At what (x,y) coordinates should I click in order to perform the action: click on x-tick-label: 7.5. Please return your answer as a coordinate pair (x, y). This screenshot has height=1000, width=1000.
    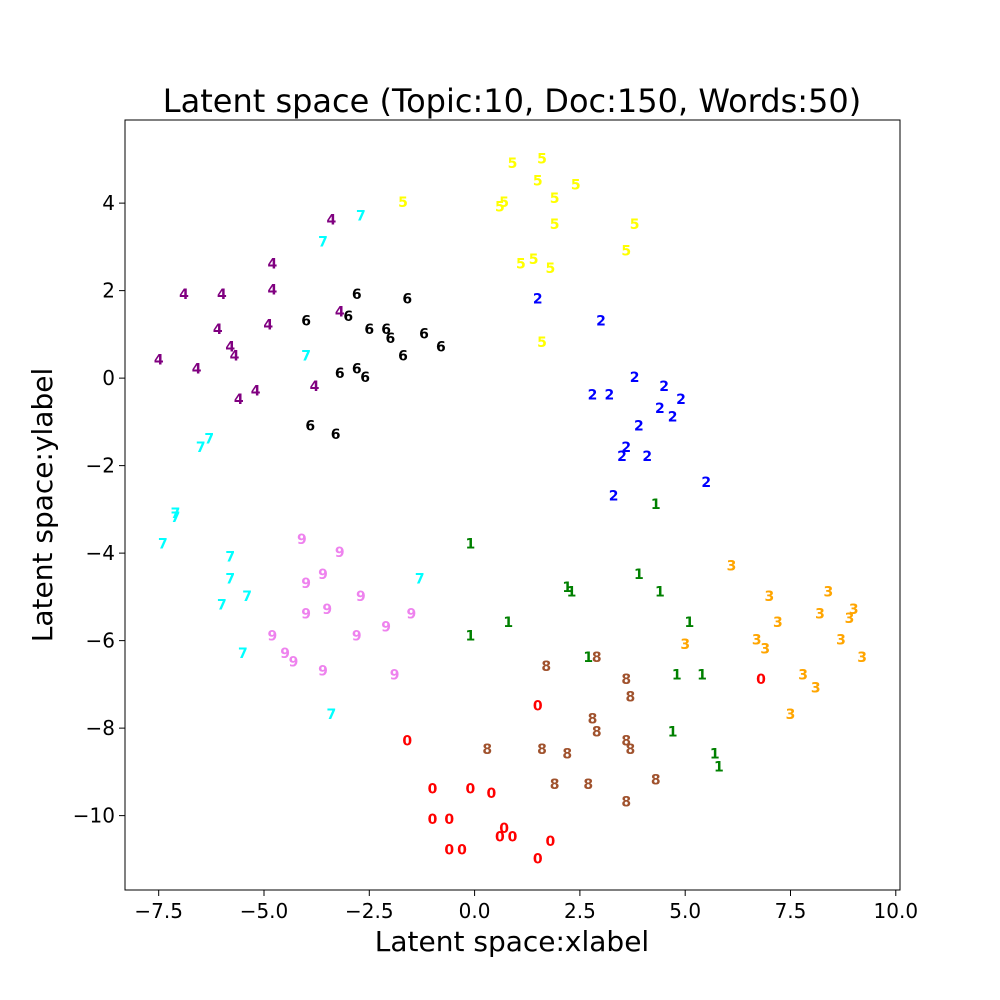
    Looking at the image, I should click on (791, 911).